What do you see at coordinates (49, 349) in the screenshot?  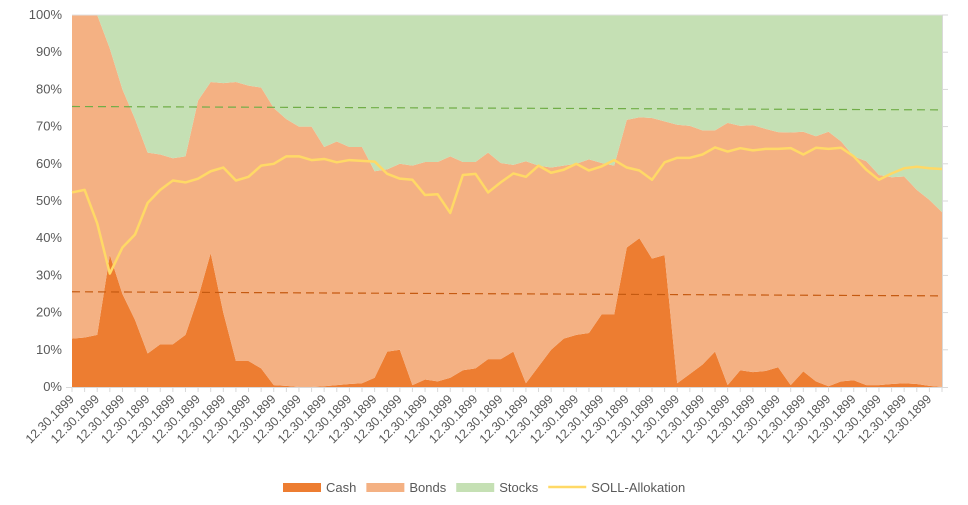 I see `y-tick-label: 10%` at bounding box center [49, 349].